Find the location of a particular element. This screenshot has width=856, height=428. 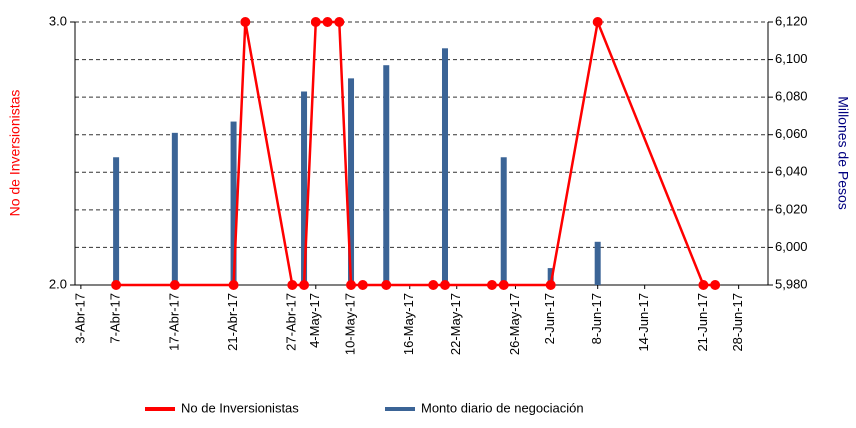

y2-tick-label: 6,060 is located at coordinates (791, 133).